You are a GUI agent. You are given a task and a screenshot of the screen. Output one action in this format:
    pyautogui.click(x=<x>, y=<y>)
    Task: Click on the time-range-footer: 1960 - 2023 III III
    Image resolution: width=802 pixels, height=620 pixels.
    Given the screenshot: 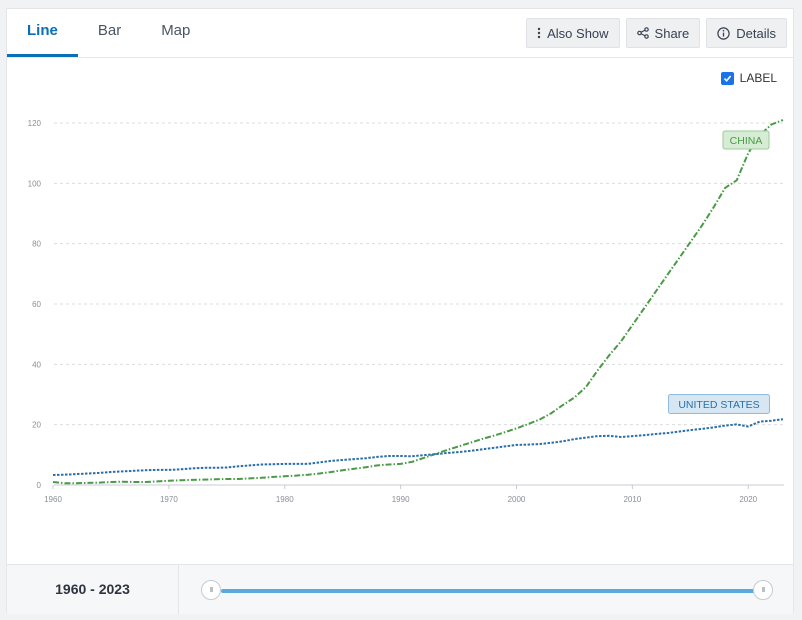 What is the action you would take?
    pyautogui.click(x=400, y=589)
    